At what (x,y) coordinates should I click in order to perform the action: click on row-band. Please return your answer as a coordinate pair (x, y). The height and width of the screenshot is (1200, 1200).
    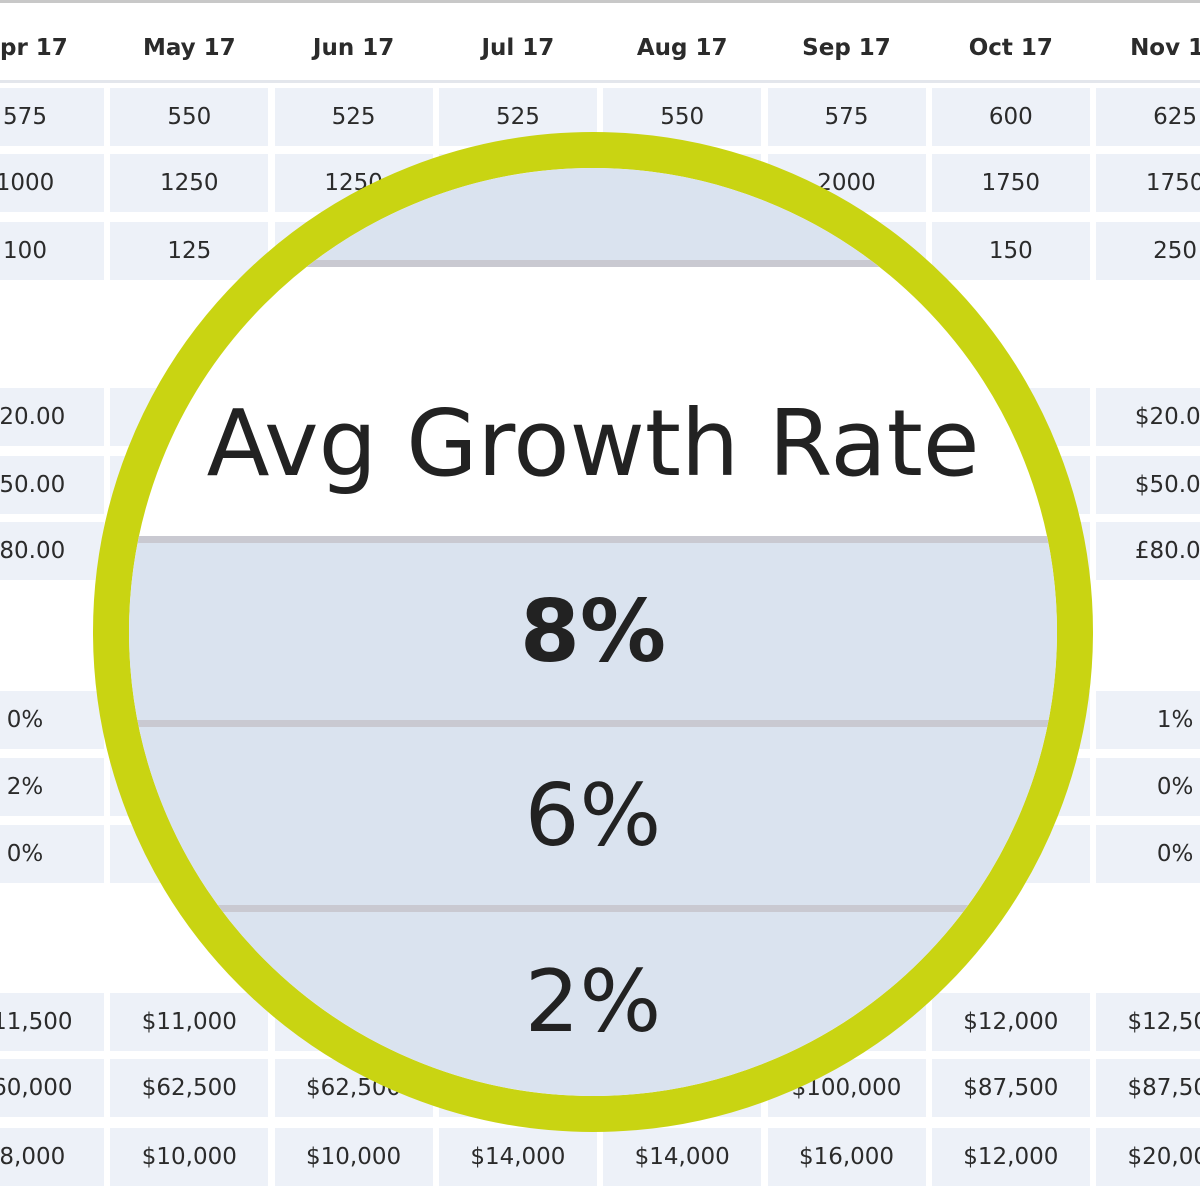
    Looking at the image, I should click on (593, 215).